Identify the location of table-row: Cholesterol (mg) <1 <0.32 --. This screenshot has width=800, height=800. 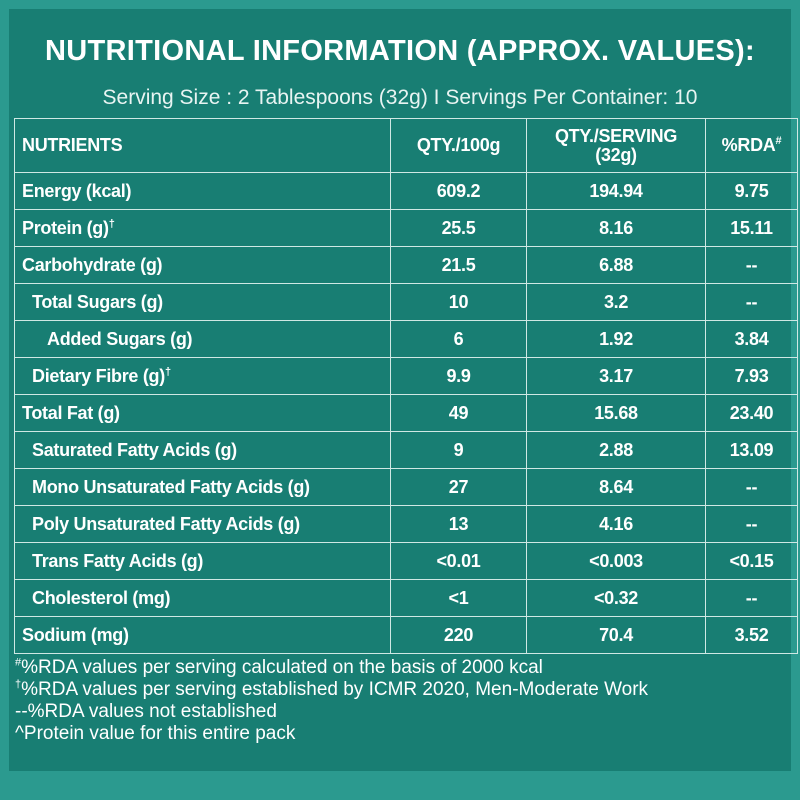
(406, 598).